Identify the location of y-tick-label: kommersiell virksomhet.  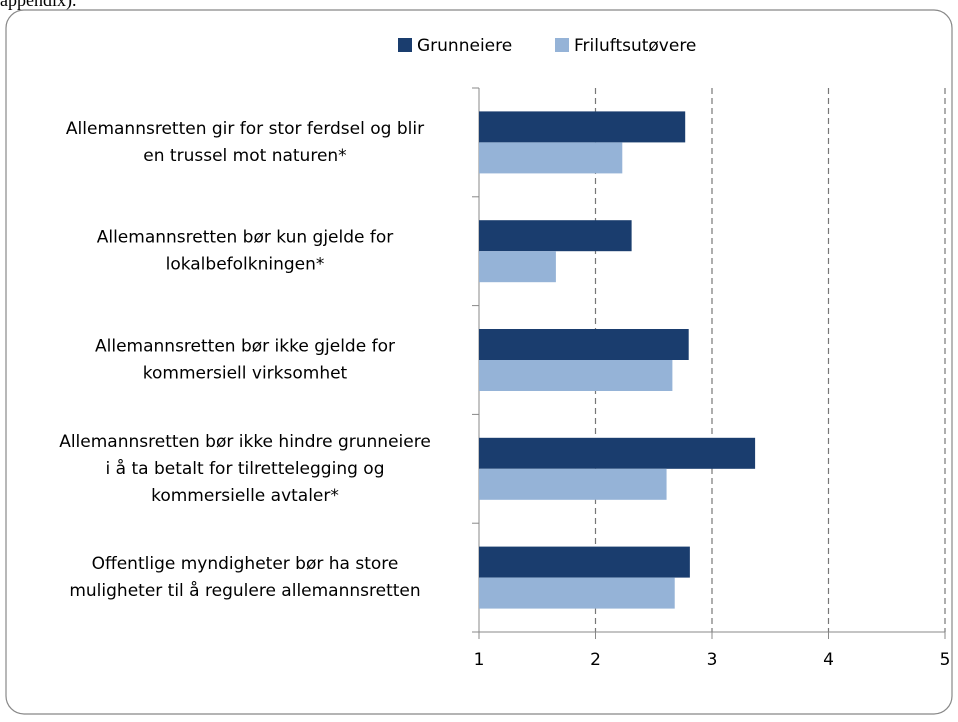
(245, 374).